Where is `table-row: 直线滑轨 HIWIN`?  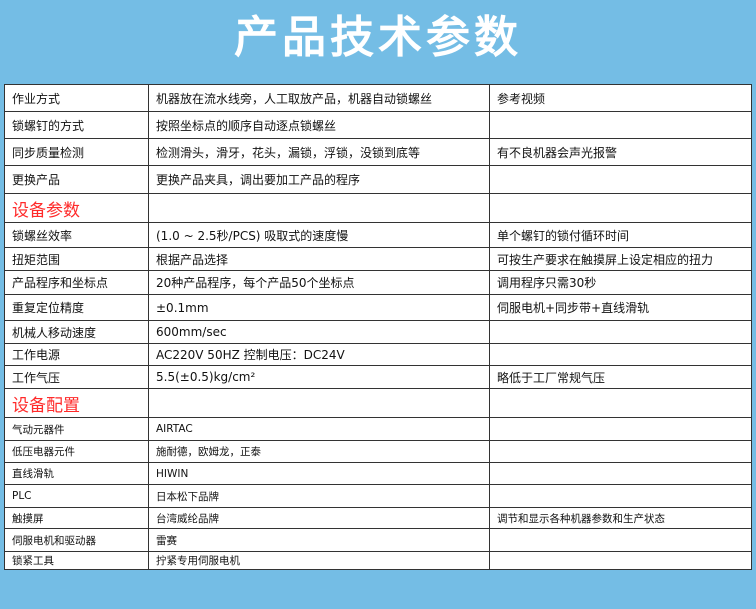 table-row: 直线滑轨 HIWIN is located at coordinates (378, 473).